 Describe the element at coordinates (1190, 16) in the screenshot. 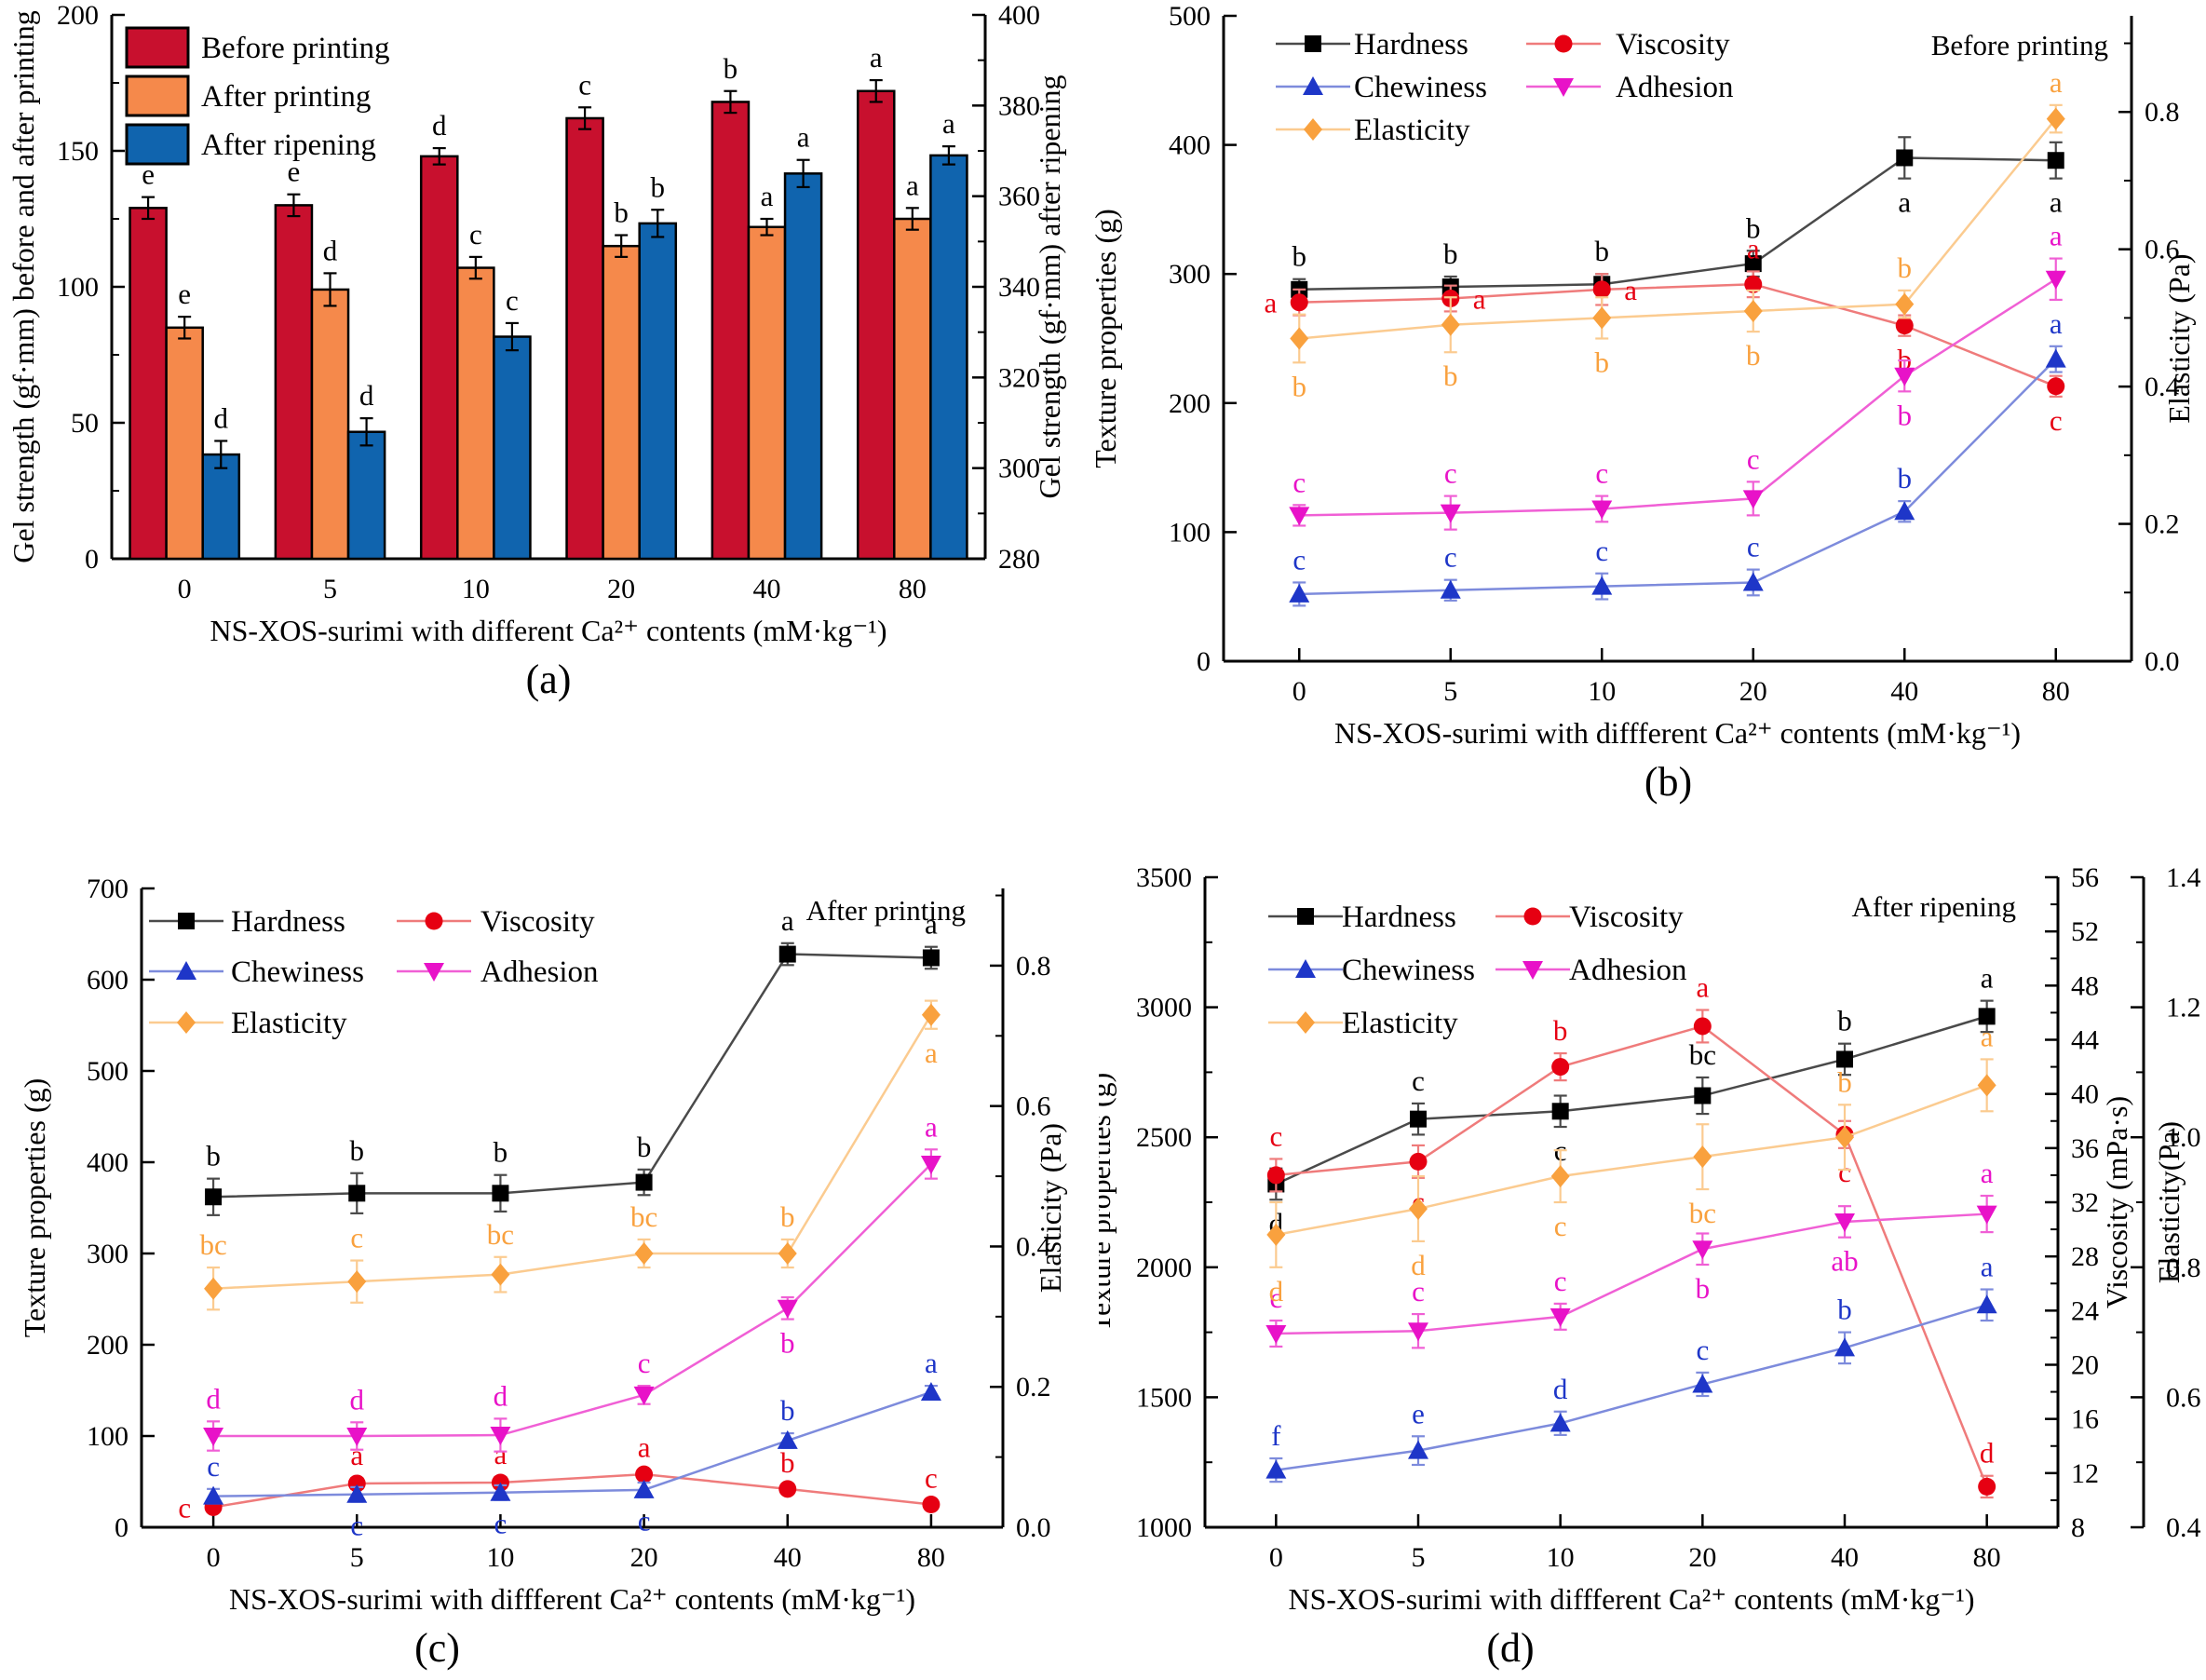

I see `svg-text: 500` at that location.